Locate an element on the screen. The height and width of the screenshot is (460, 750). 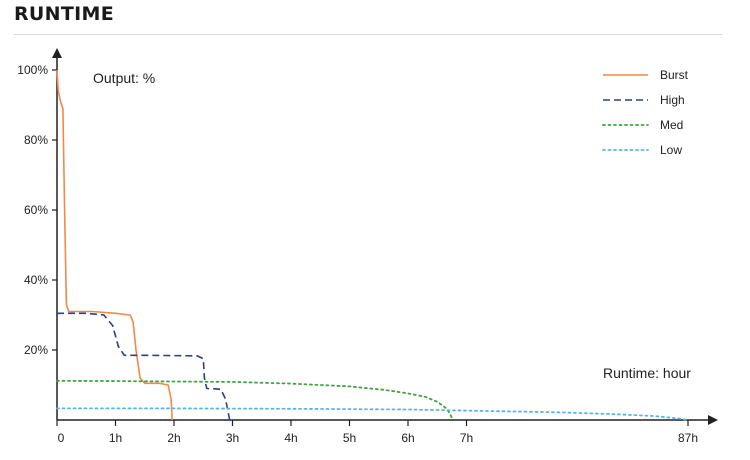
x-tick-label: 87h is located at coordinates (688, 438).